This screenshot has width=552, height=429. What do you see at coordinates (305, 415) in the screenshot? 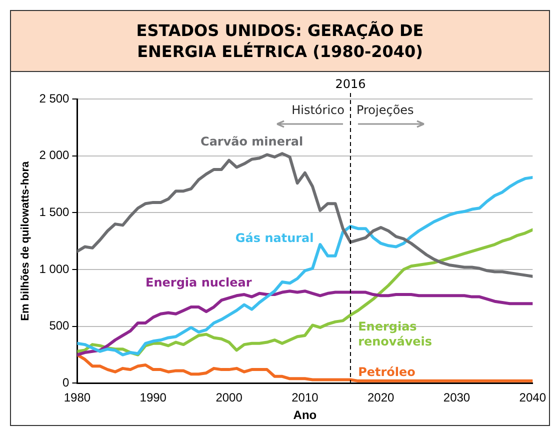
I see `x-axis-title: Ano` at bounding box center [305, 415].